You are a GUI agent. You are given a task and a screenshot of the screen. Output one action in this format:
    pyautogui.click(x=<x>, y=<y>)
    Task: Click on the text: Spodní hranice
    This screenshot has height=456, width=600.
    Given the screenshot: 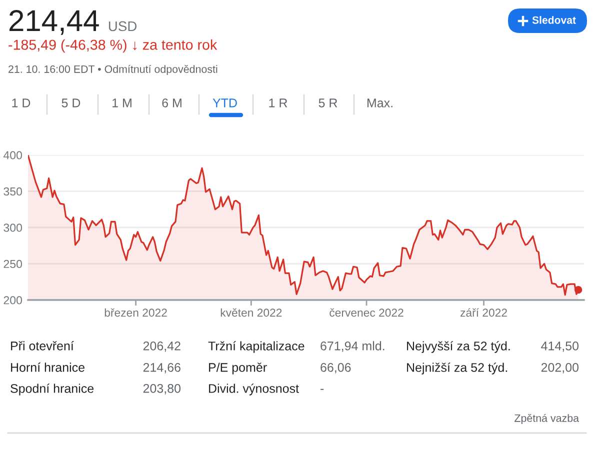 What is the action you would take?
    pyautogui.click(x=52, y=390)
    